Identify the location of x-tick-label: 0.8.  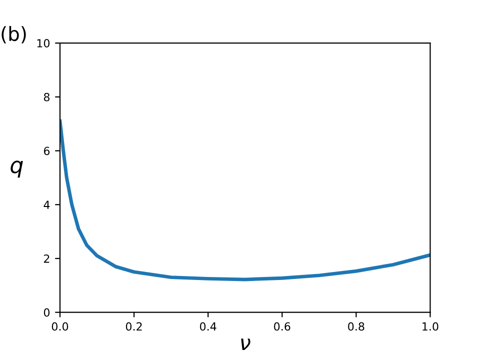
(356, 326).